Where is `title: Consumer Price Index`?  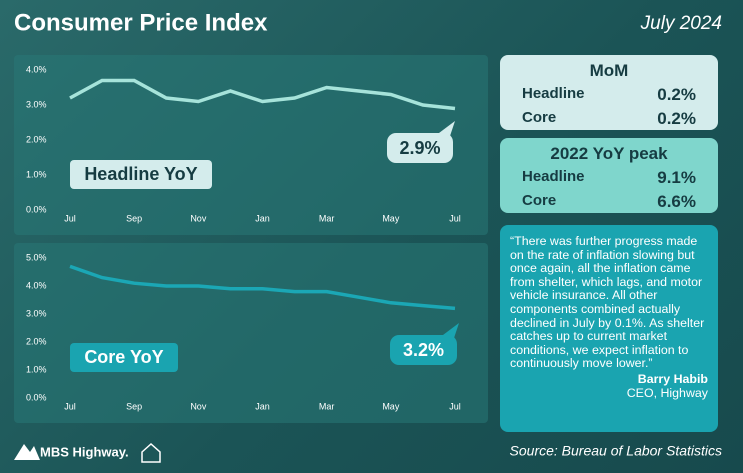
title: Consumer Price Index is located at coordinates (141, 22).